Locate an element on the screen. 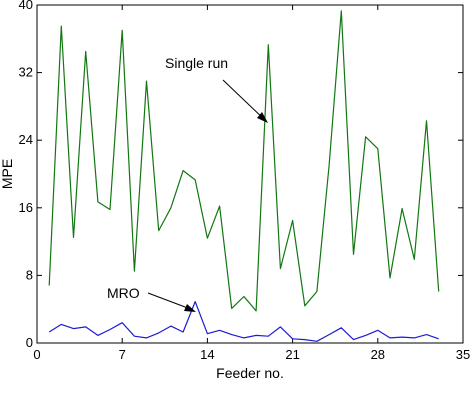  series-line-mro is located at coordinates (243, 321).